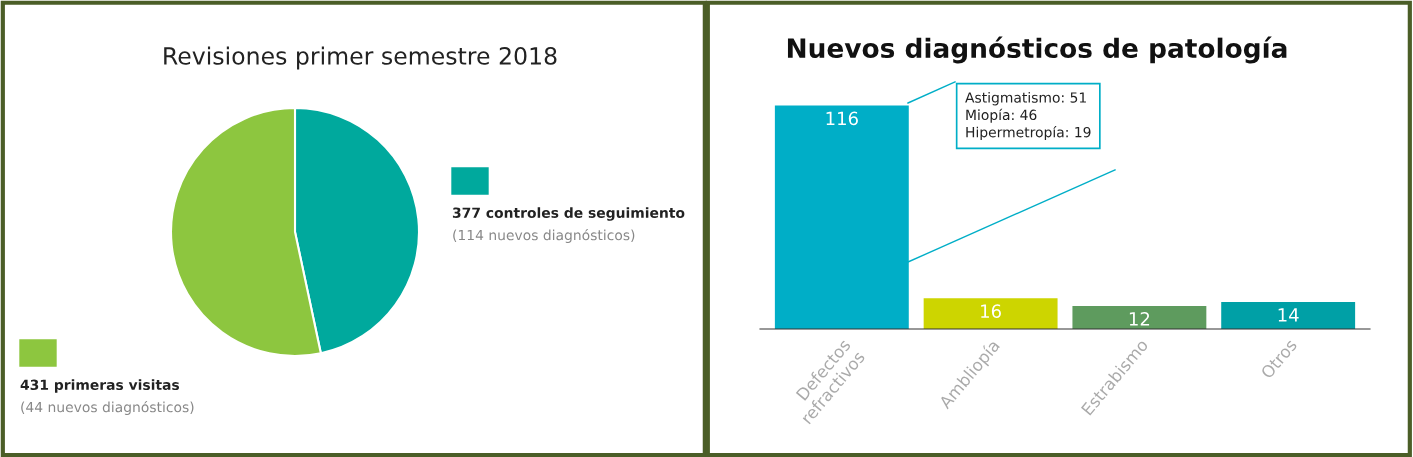  I want to click on data-label: 14, so click(1288, 315).